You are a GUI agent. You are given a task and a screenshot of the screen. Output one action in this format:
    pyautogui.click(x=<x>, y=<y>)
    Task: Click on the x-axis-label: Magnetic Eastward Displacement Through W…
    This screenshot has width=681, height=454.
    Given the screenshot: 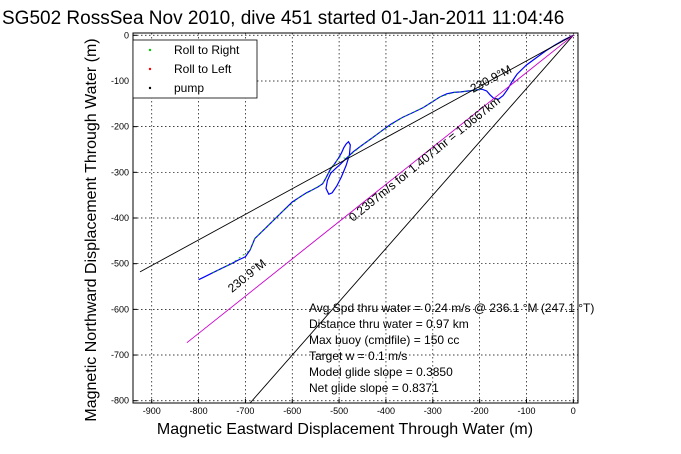 What is the action you would take?
    pyautogui.click(x=345, y=429)
    